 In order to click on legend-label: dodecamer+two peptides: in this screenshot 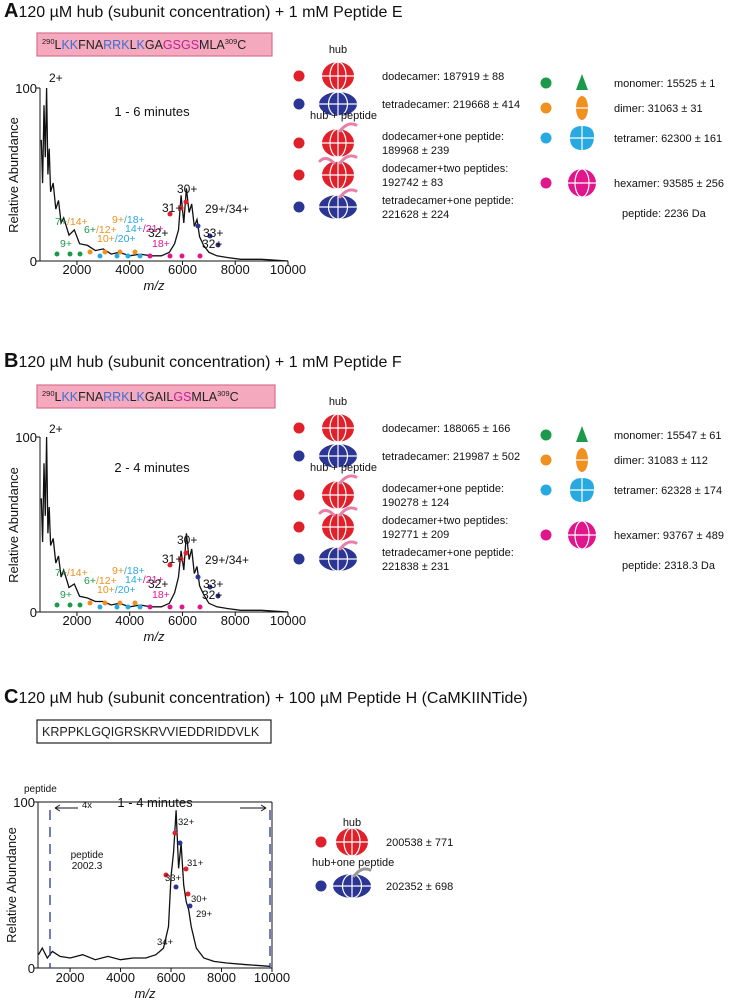, I will do `click(445, 169)`.